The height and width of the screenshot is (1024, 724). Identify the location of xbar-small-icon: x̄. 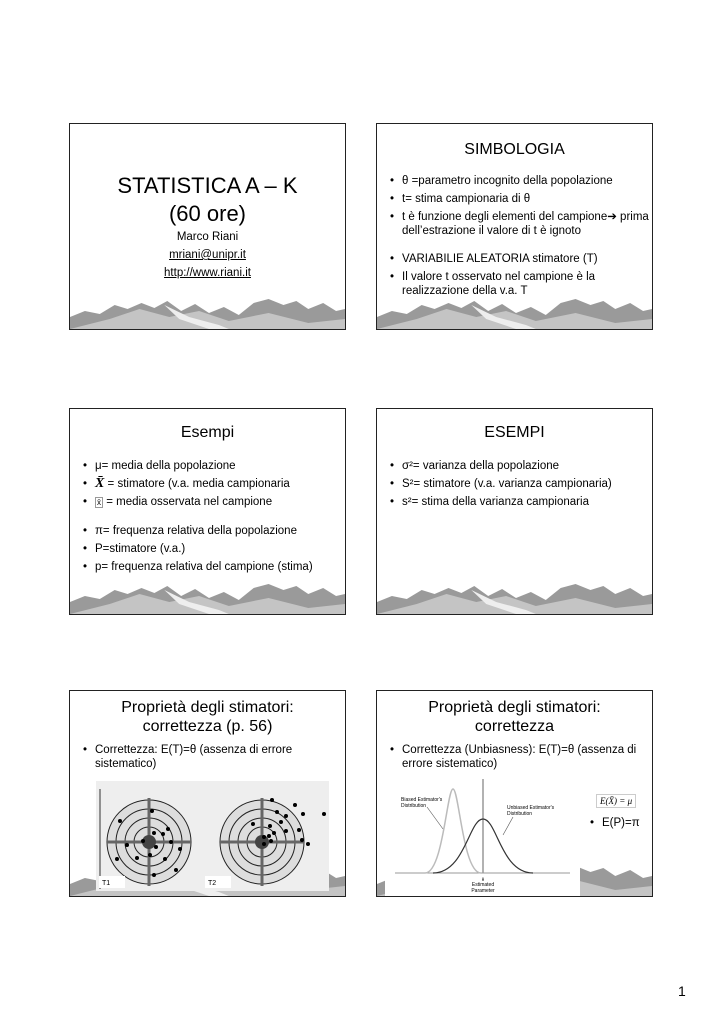
(99, 502).